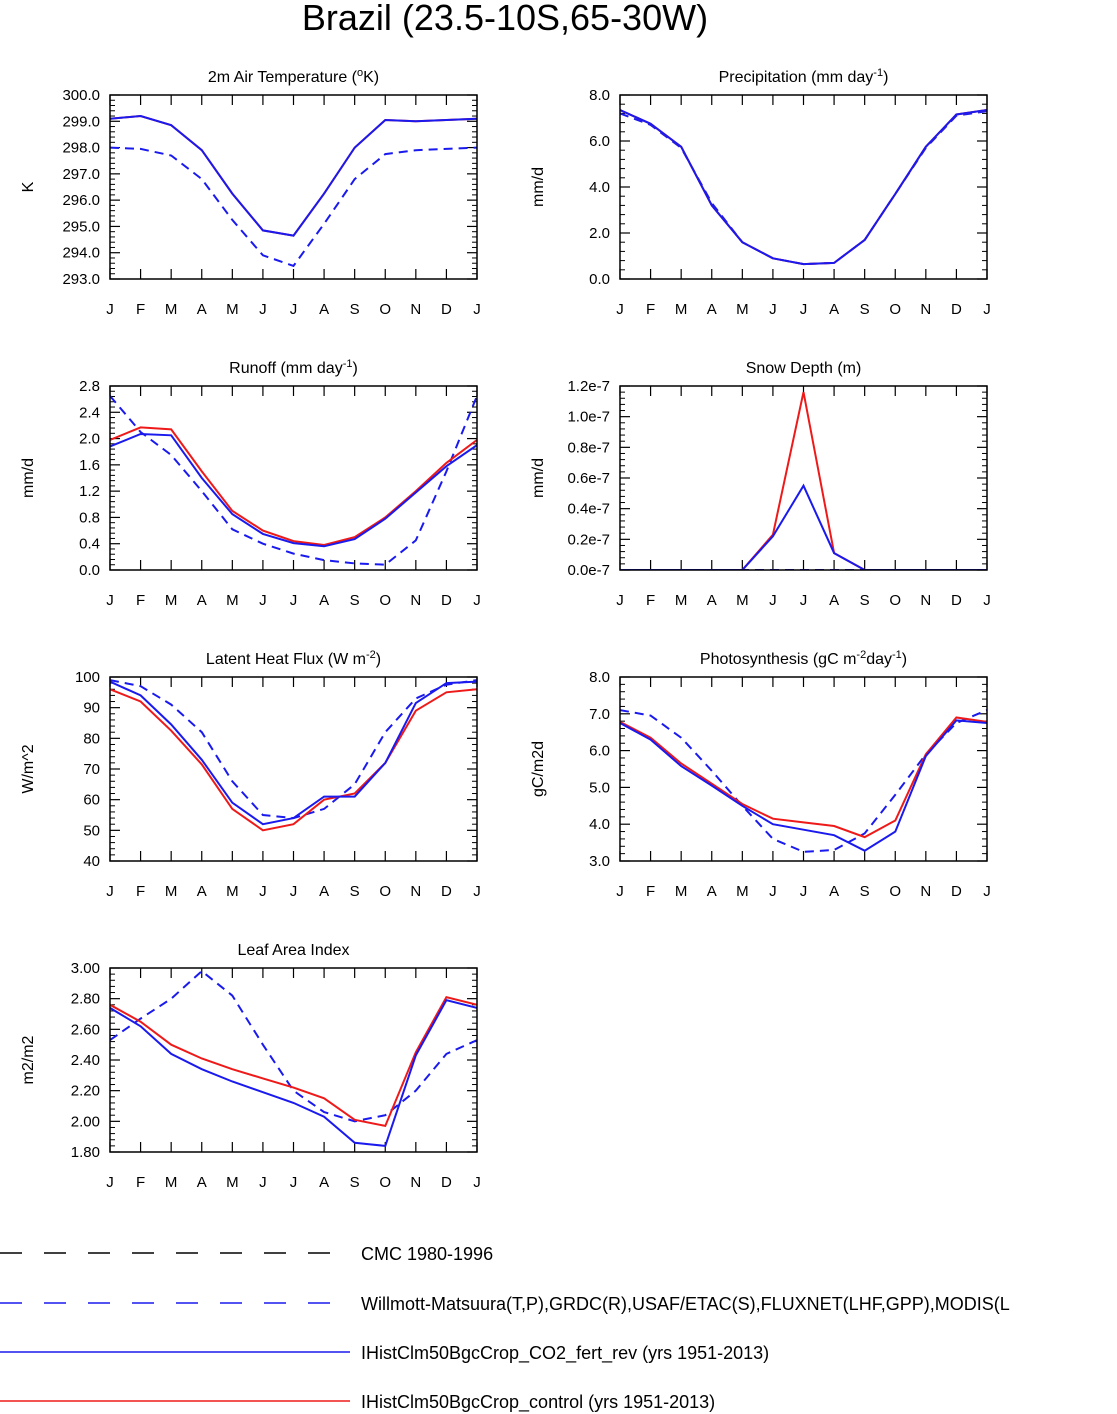  Describe the element at coordinates (81, 253) in the screenshot. I see `y-tick-label: 294.0` at that location.